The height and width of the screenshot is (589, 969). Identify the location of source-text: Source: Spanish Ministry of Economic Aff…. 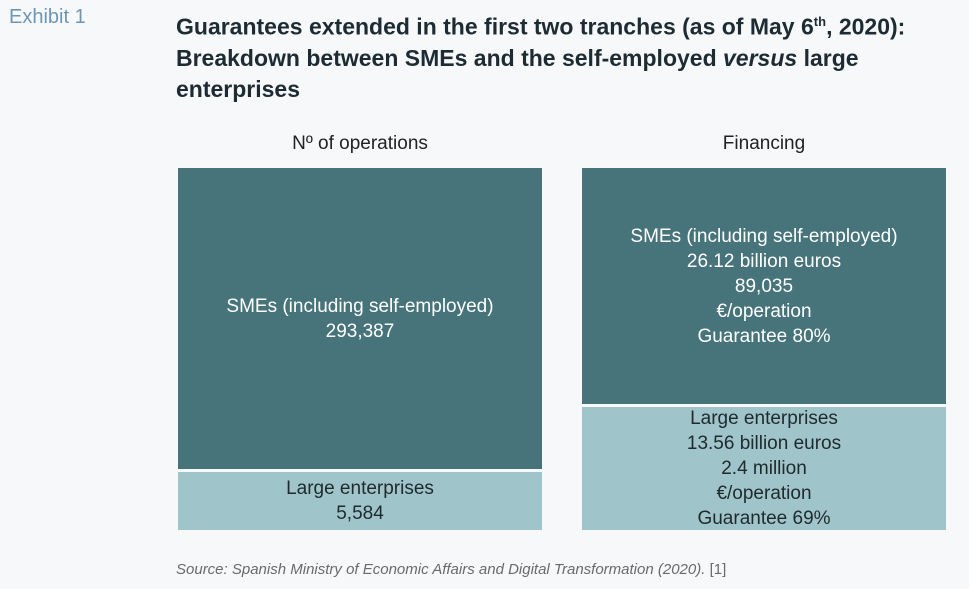
(441, 569).